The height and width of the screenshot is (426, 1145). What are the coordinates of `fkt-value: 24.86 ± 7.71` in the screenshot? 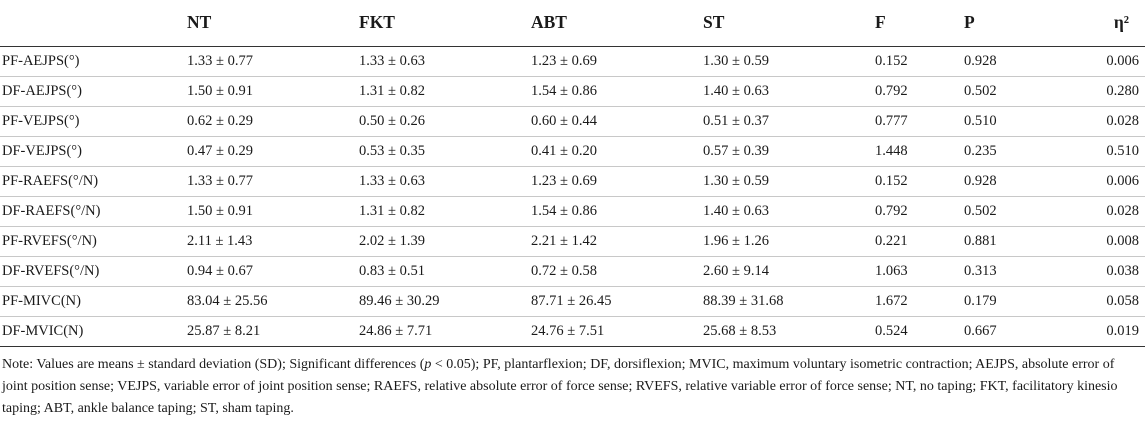 It's located at (396, 330).